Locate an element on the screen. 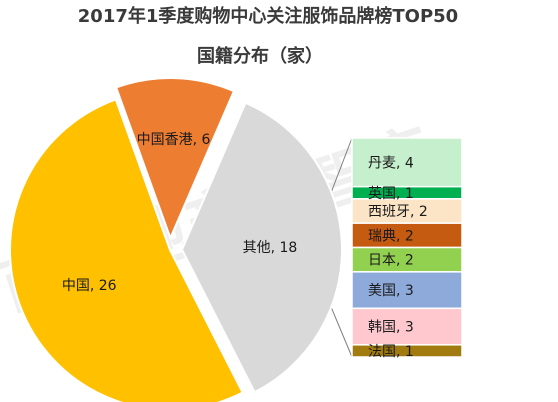  bar-segment-label: 英国, 1 is located at coordinates (391, 193).